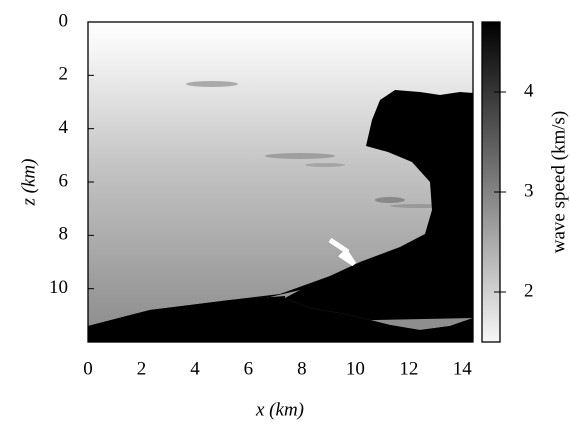 The width and height of the screenshot is (570, 428). I want to click on y-tick-label: 10, so click(58, 287).